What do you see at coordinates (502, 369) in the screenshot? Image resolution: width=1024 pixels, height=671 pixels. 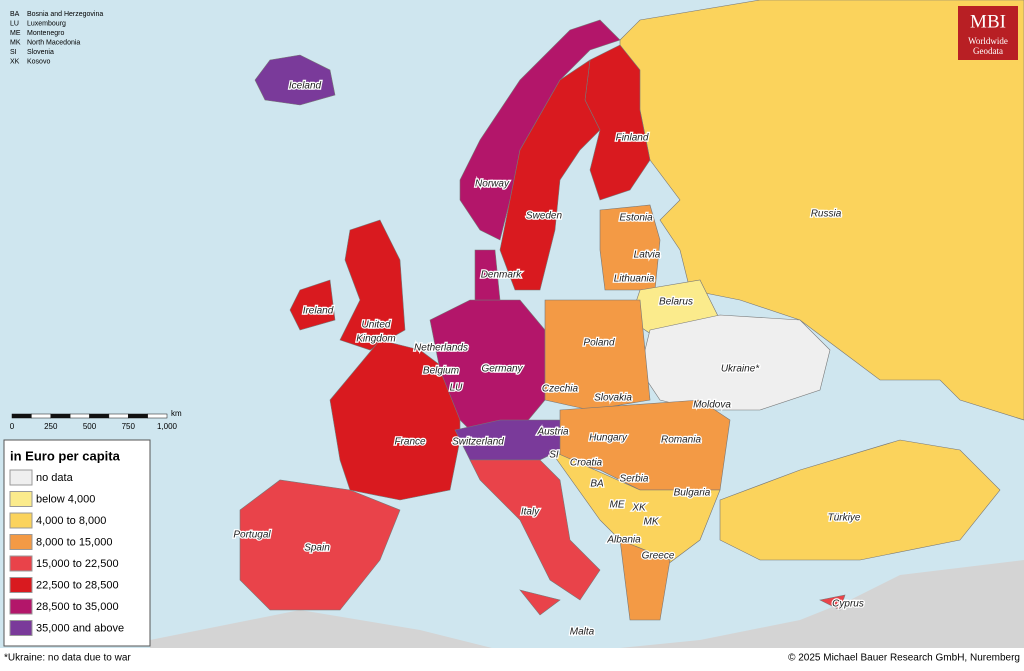 I see `country-label: Germany` at bounding box center [502, 369].